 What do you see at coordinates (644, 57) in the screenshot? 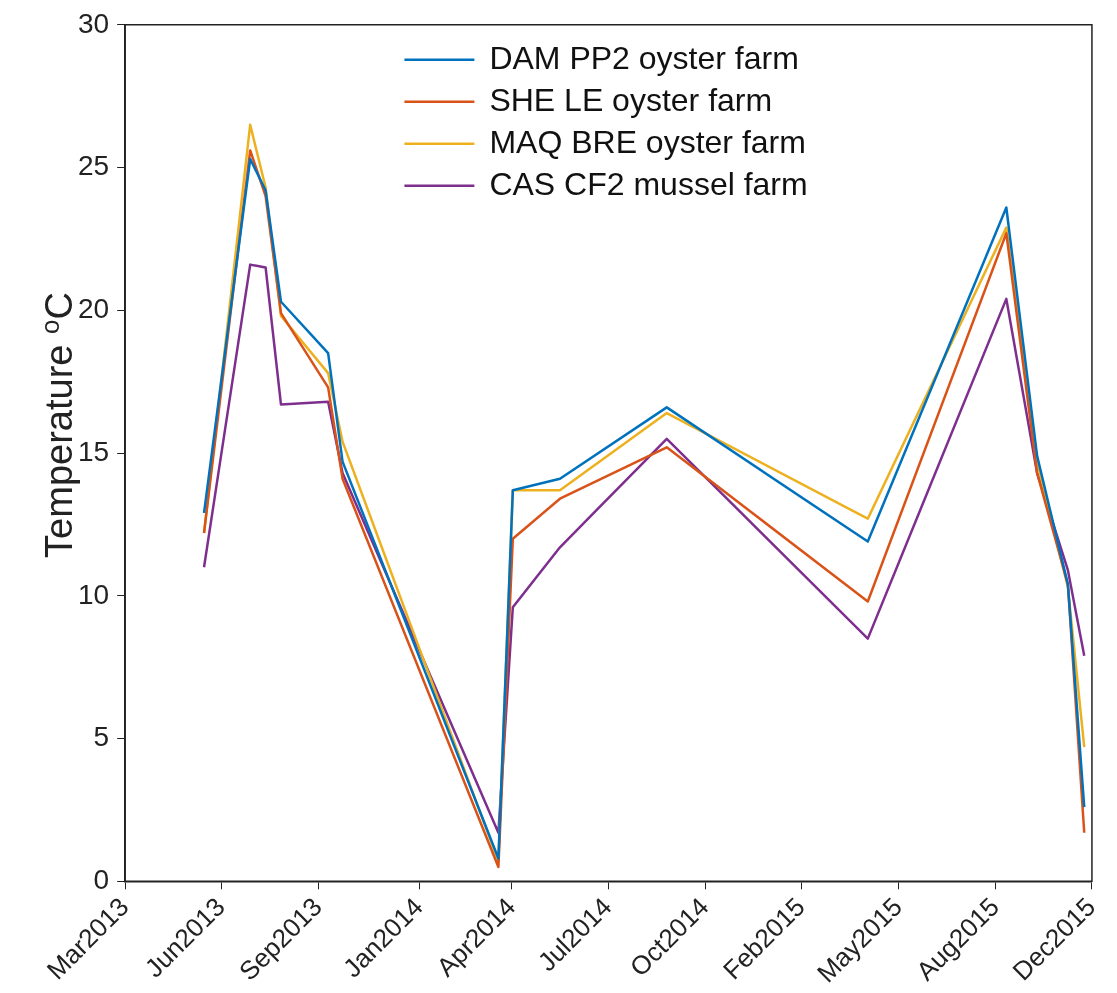
I see `legend-label: DAM PP2 oyster farm` at bounding box center [644, 57].